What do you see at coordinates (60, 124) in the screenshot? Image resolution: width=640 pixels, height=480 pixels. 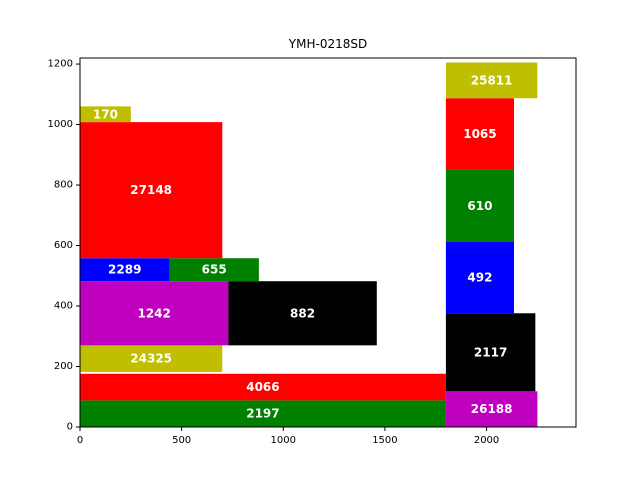 I see `y-tick-label: 1000` at bounding box center [60, 124].